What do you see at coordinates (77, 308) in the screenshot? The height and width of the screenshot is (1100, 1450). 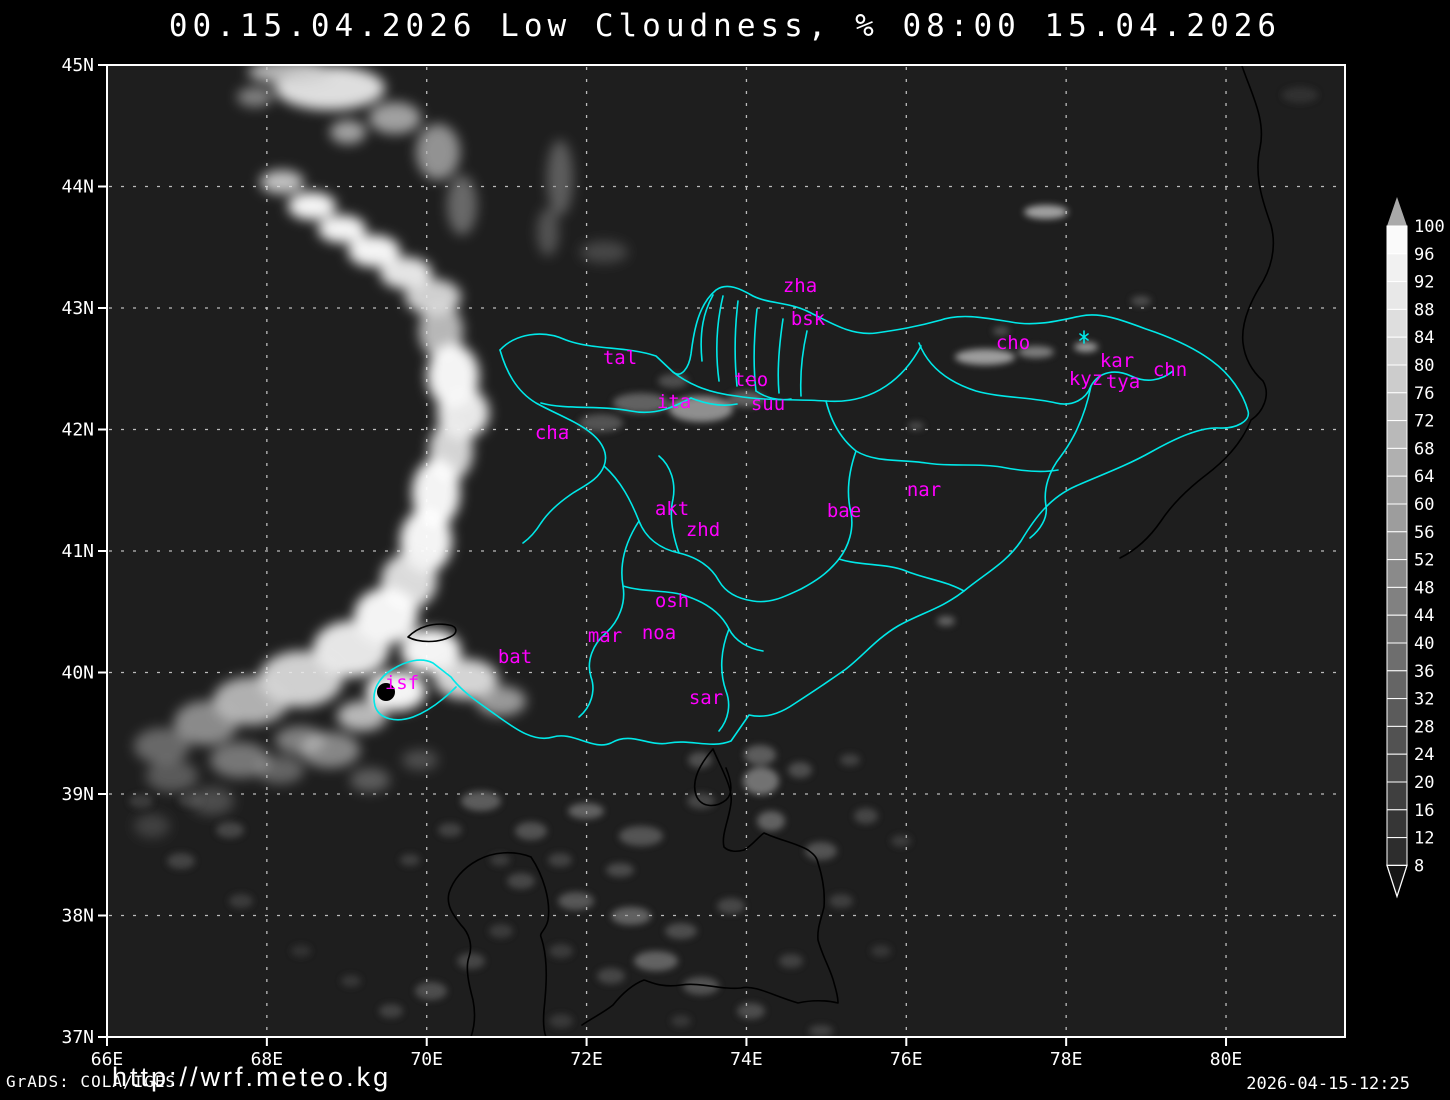 I see `lat-axis-label: 43N` at bounding box center [77, 308].